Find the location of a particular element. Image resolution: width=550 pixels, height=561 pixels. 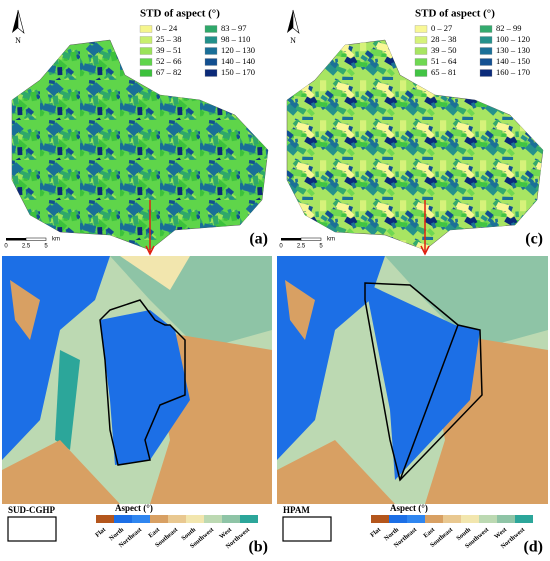

legend-label: 100 – 120 is located at coordinates (513, 39).